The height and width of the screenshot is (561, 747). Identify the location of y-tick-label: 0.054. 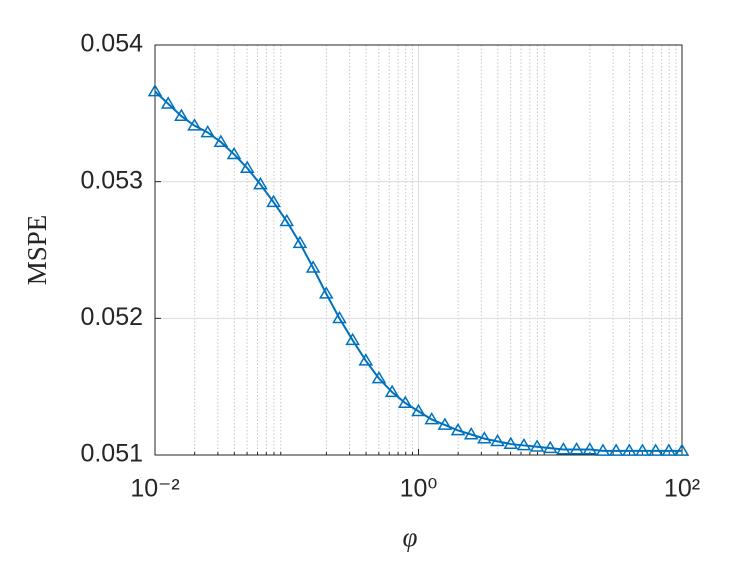
(111, 44).